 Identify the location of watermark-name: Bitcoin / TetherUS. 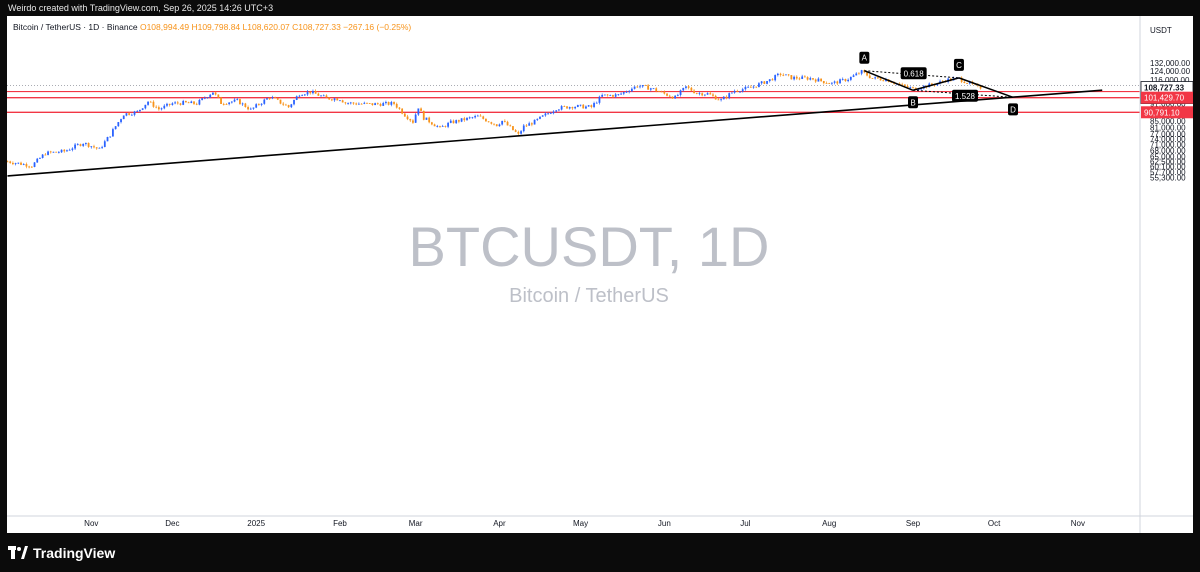
(589, 296).